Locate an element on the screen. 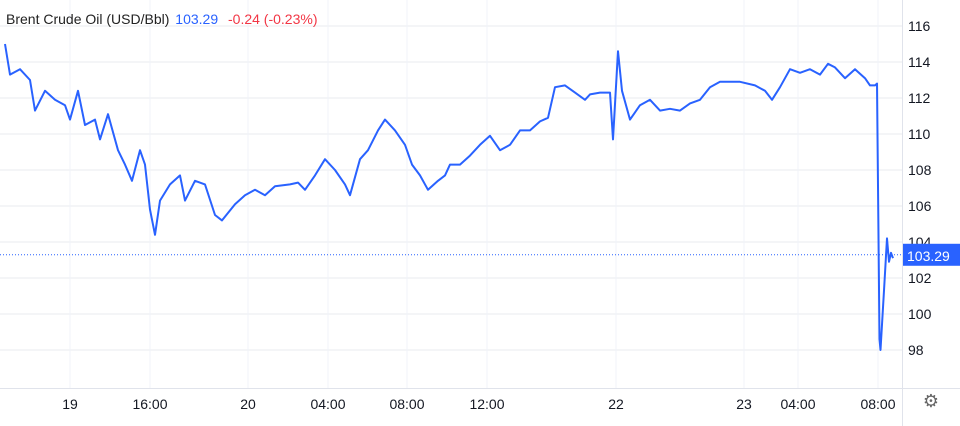 The image size is (960, 426). instrument-name: Brent Crude Oil (USD/Bbl) is located at coordinates (88, 19).